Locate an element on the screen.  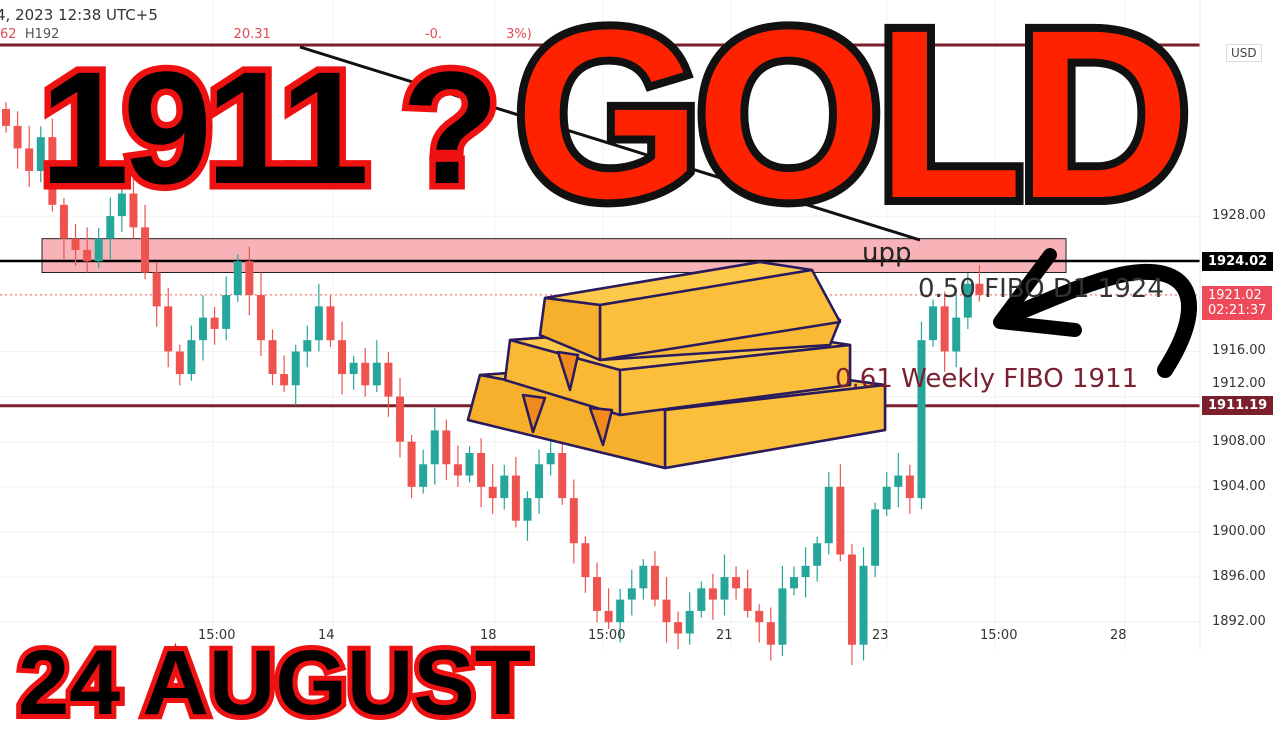
chart-datetime: 4, 2023 12:38 UTC+5 is located at coordinates (79, 15).